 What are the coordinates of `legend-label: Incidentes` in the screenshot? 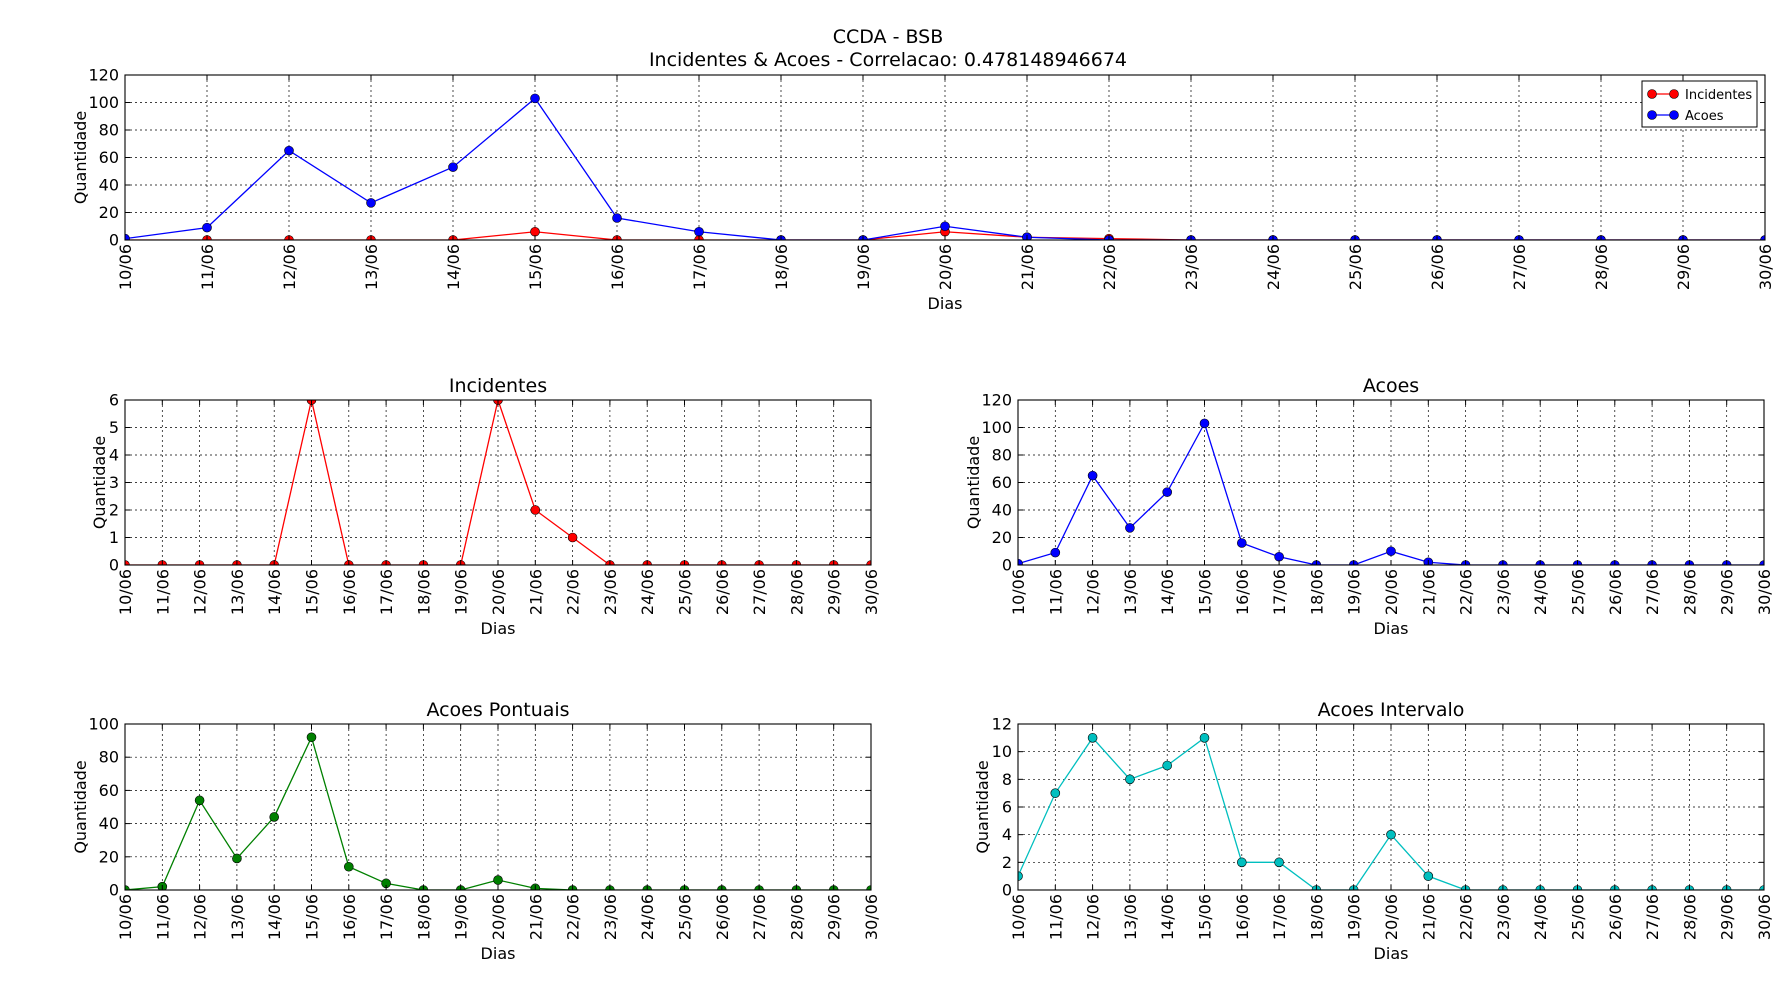 It's located at (1718, 95).